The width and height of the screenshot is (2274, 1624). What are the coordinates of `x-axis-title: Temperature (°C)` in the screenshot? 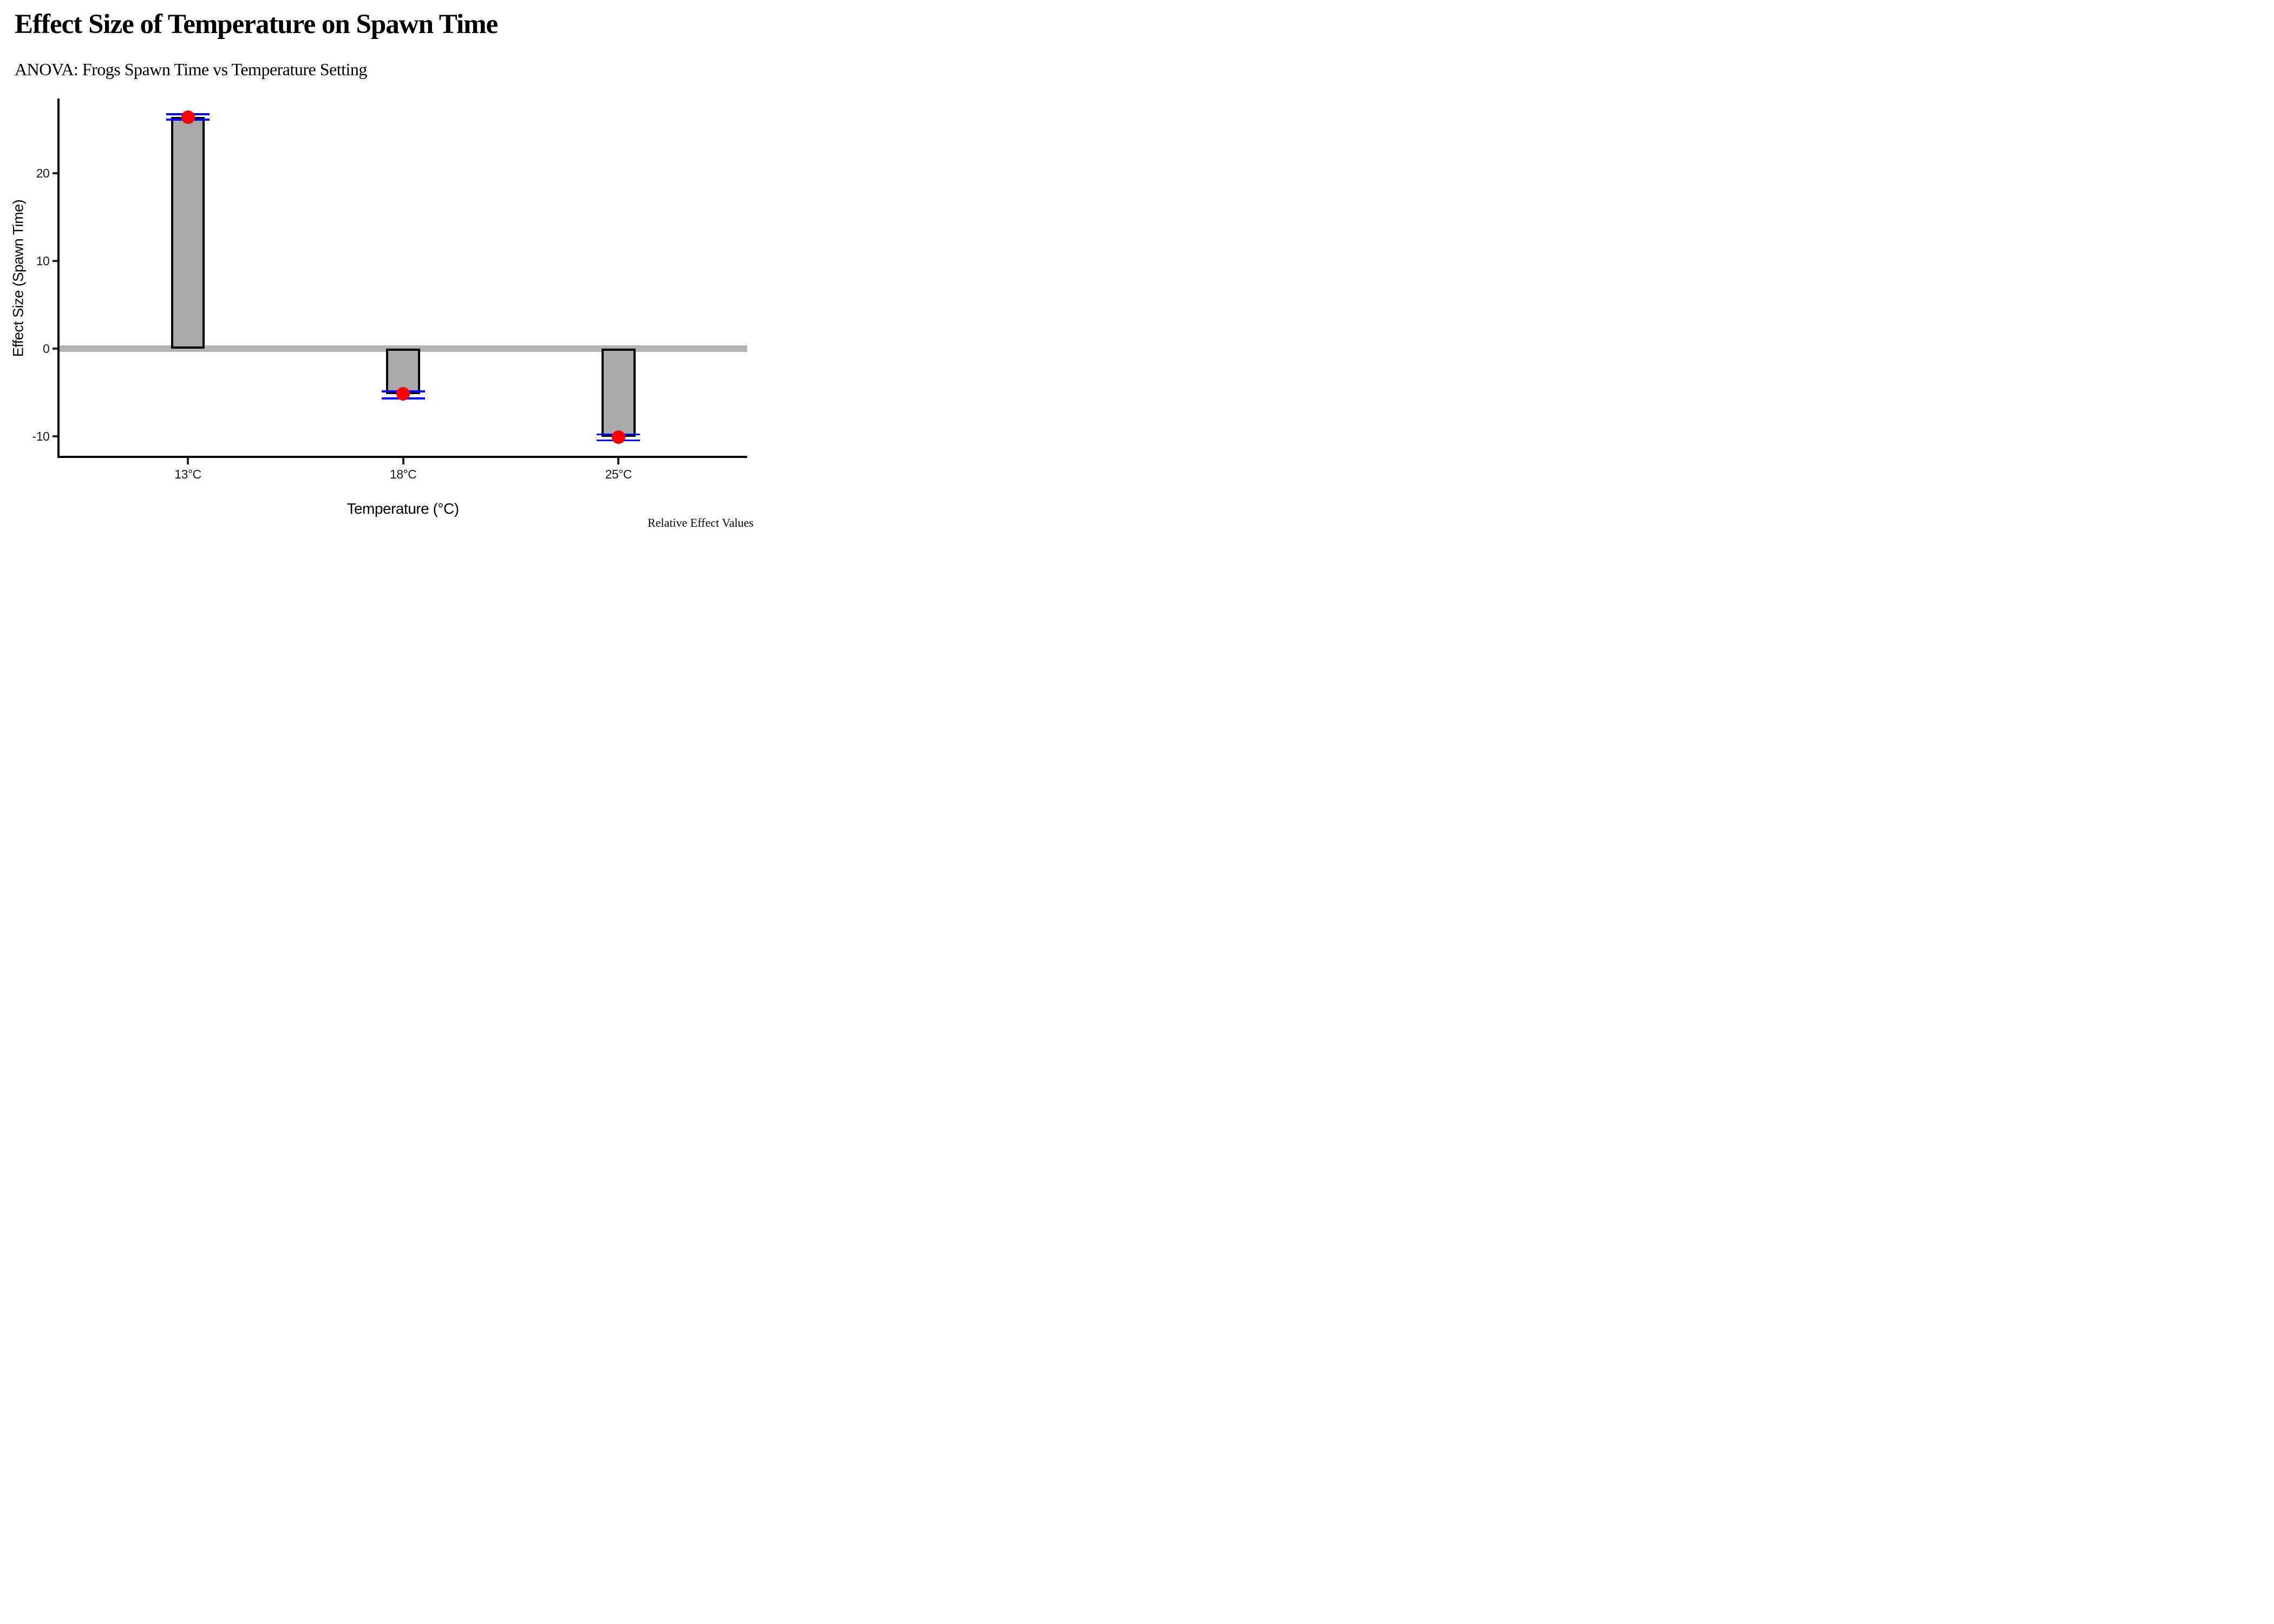 It's located at (403, 508).